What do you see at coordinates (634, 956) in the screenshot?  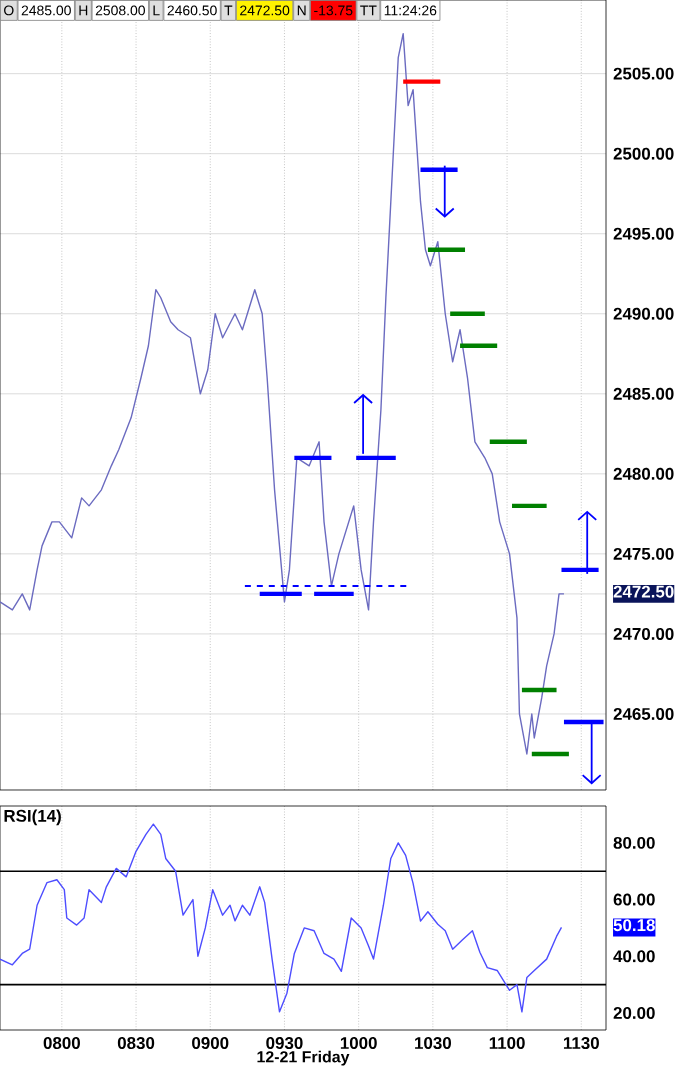 I see `y-tick-label: 40.00` at bounding box center [634, 956].